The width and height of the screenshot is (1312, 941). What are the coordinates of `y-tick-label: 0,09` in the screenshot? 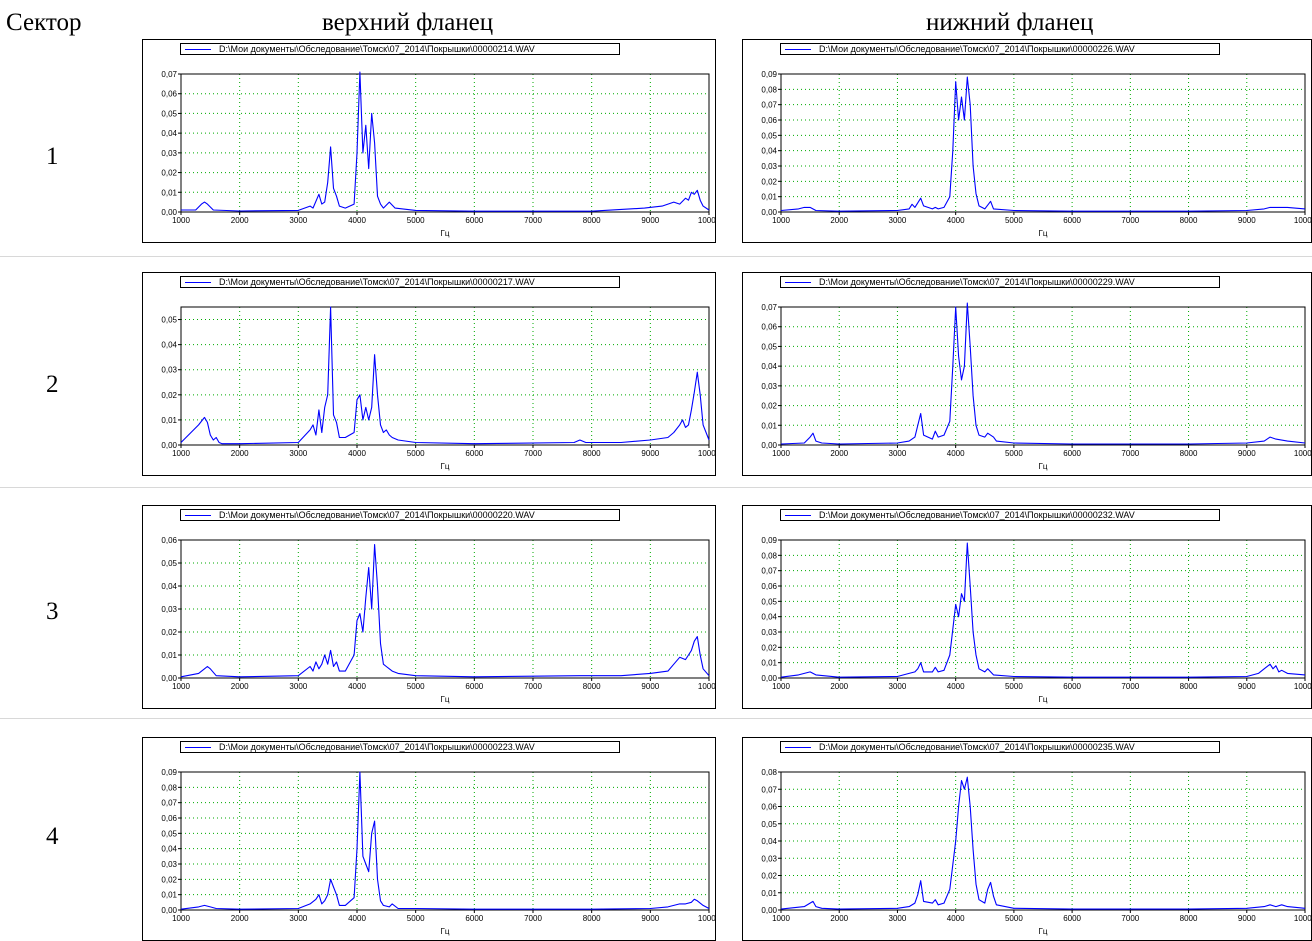 It's located at (169, 772).